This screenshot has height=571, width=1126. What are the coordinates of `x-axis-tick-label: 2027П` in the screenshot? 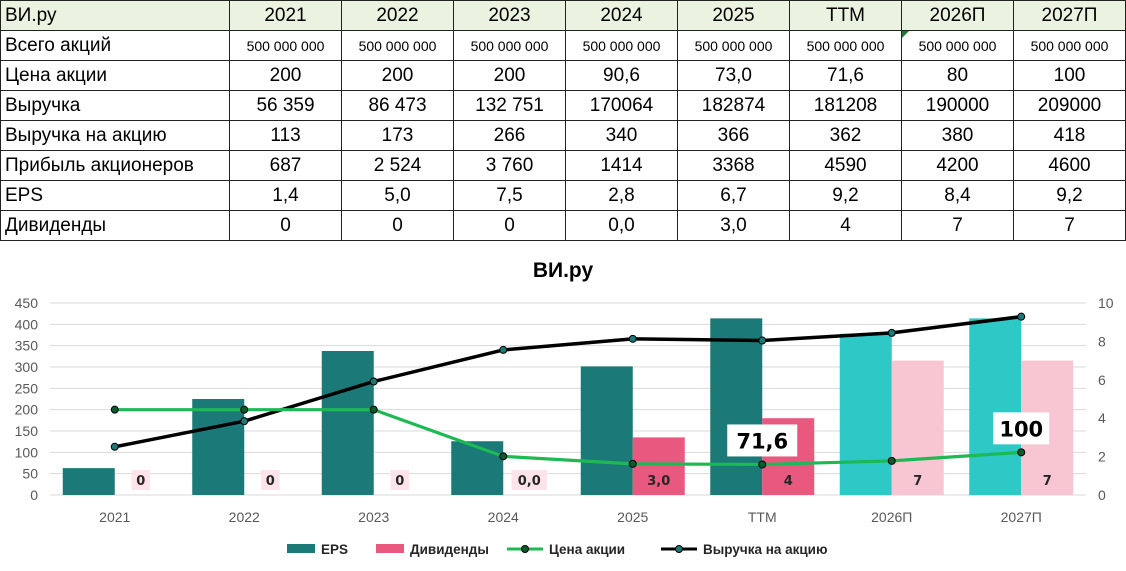 It's located at (1021, 517).